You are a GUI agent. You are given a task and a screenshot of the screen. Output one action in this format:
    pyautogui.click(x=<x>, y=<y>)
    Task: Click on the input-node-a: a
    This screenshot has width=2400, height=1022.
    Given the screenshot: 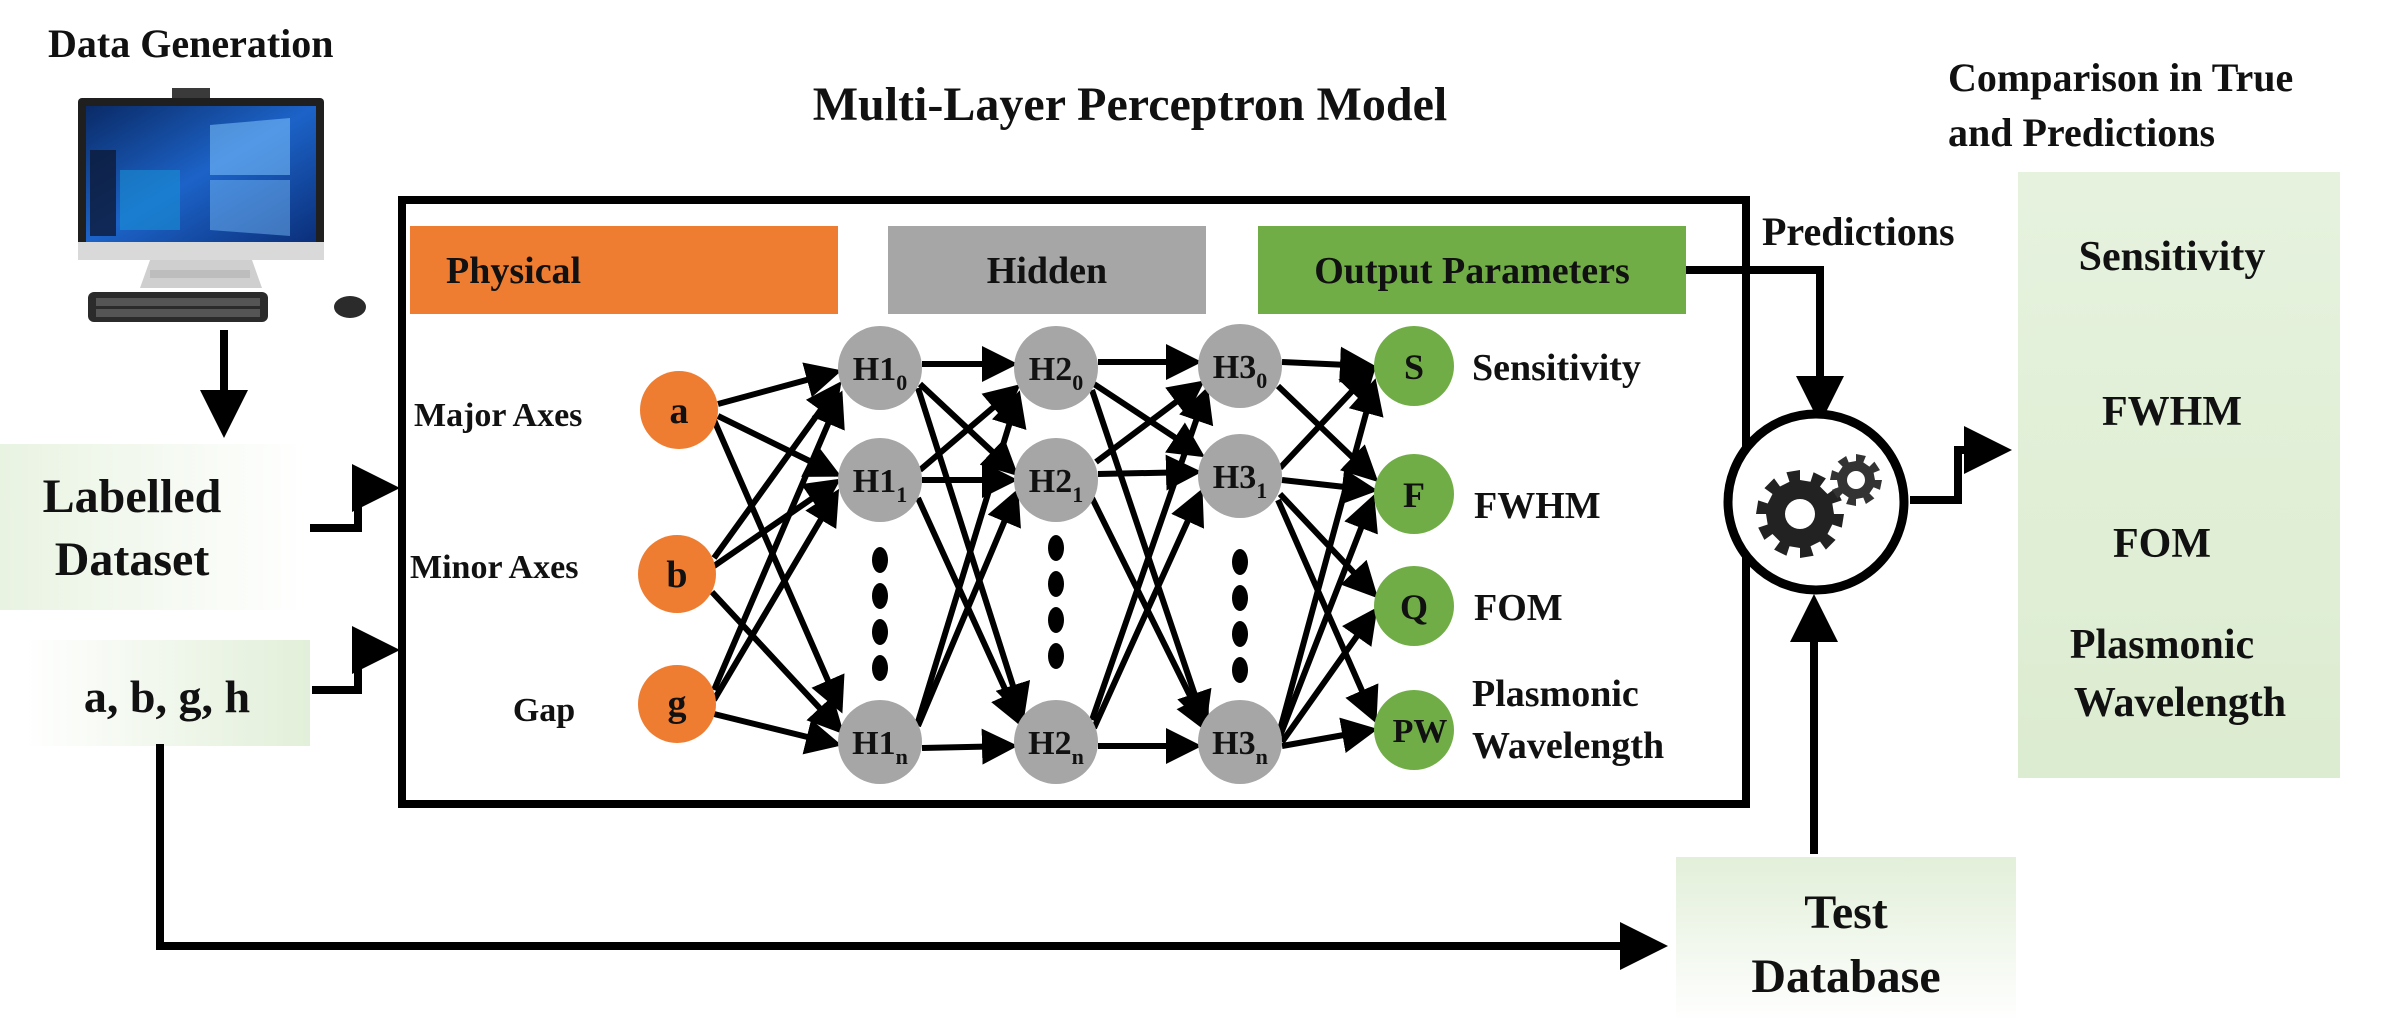 What is the action you would take?
    pyautogui.click(x=679, y=410)
    